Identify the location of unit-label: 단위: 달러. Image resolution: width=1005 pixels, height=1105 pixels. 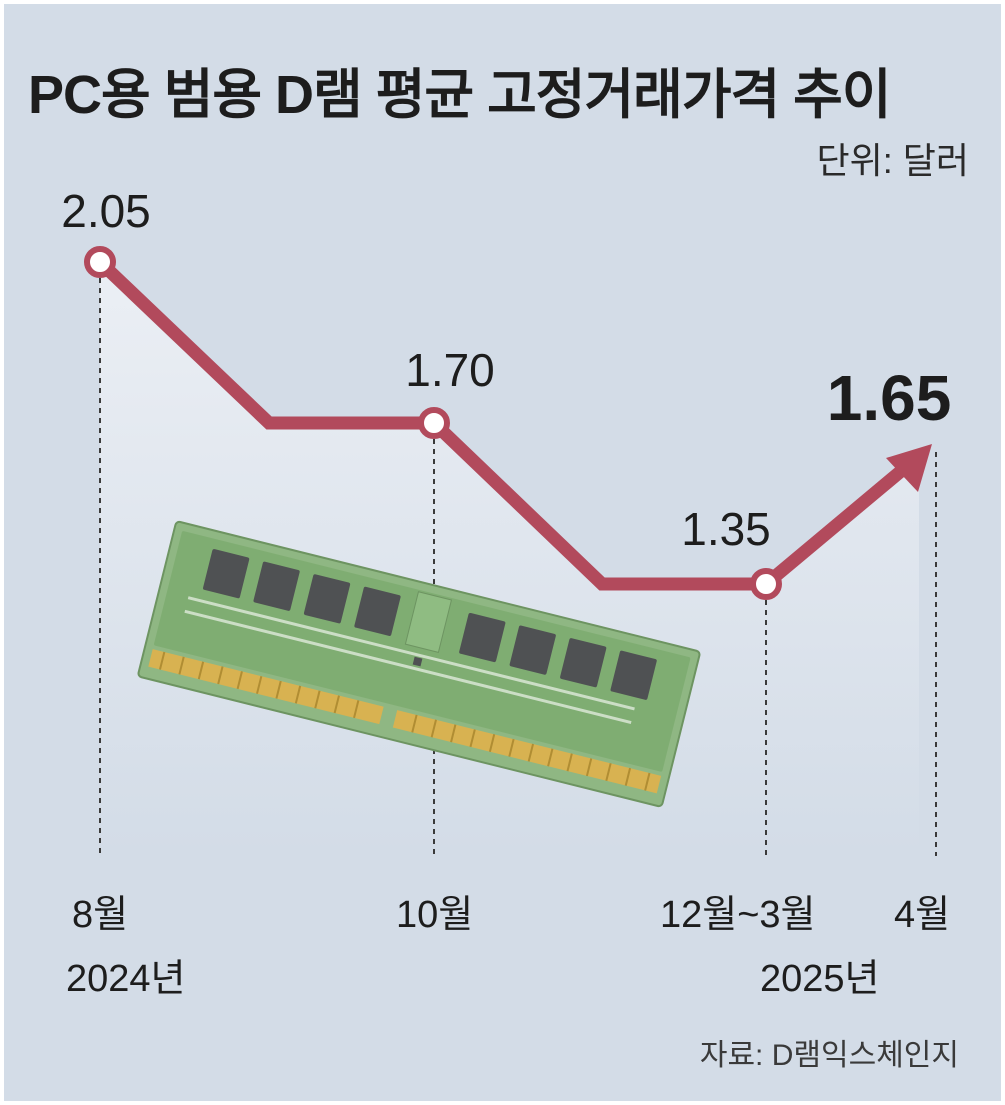
(892, 160).